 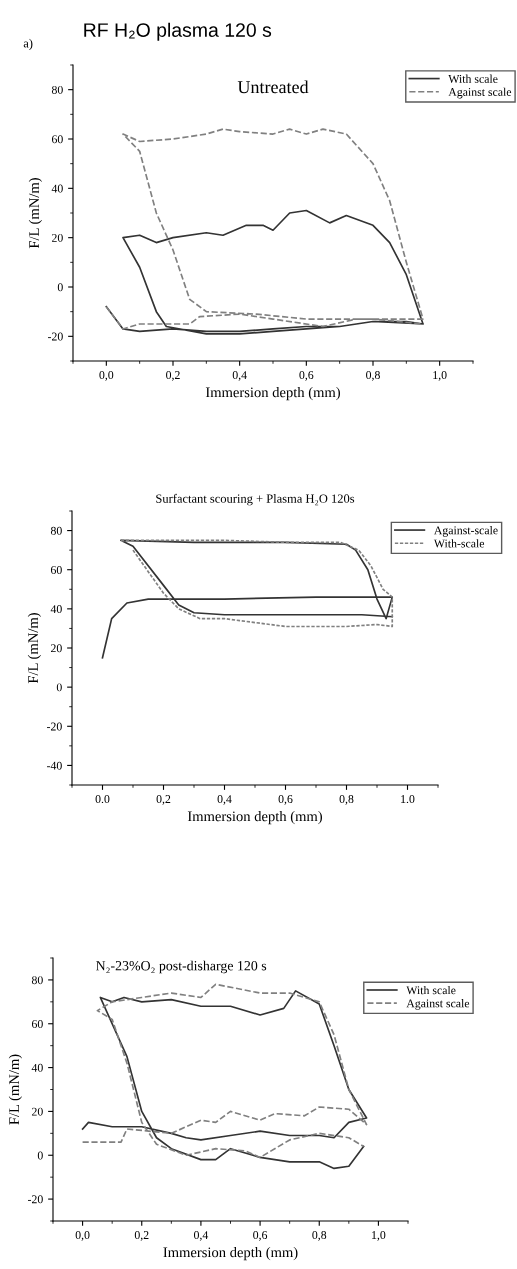 What do you see at coordinates (465, 531) in the screenshot?
I see `legend-label: Against-scale` at bounding box center [465, 531].